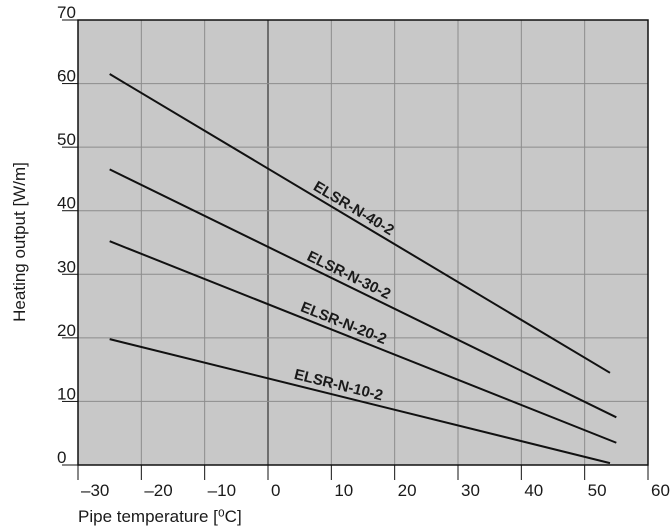  What do you see at coordinates (158, 490) in the screenshot?
I see `x-tick-label: –20` at bounding box center [158, 490].